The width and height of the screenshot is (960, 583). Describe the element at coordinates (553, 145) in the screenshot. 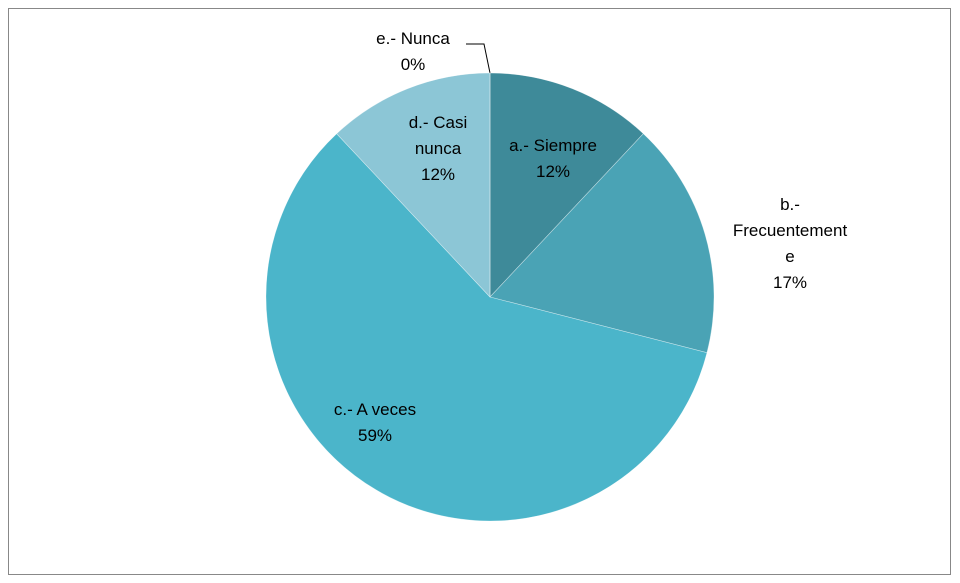

I see `category-label: a.- Siempre` at that location.